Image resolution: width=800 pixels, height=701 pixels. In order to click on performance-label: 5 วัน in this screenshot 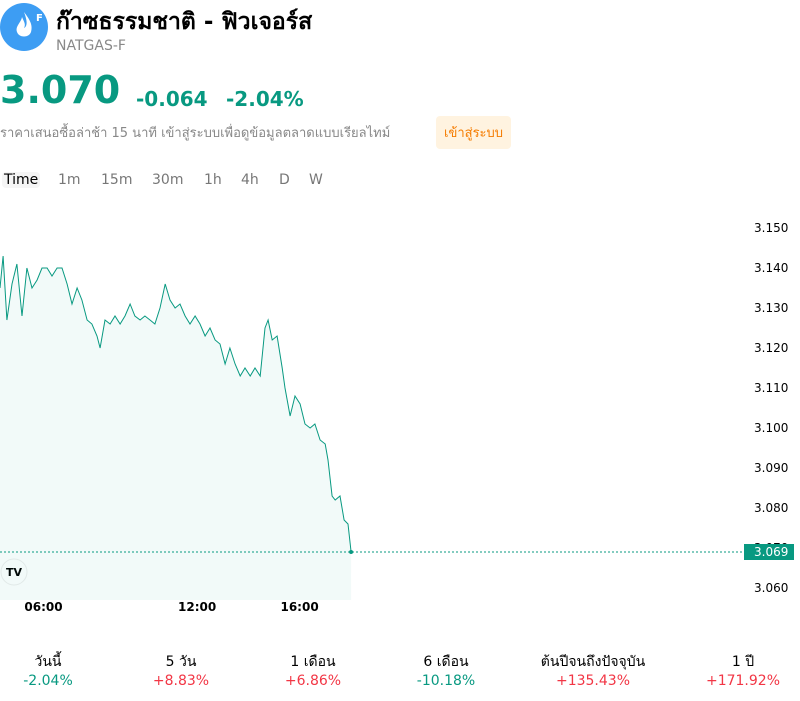, I will do `click(181, 662)`.